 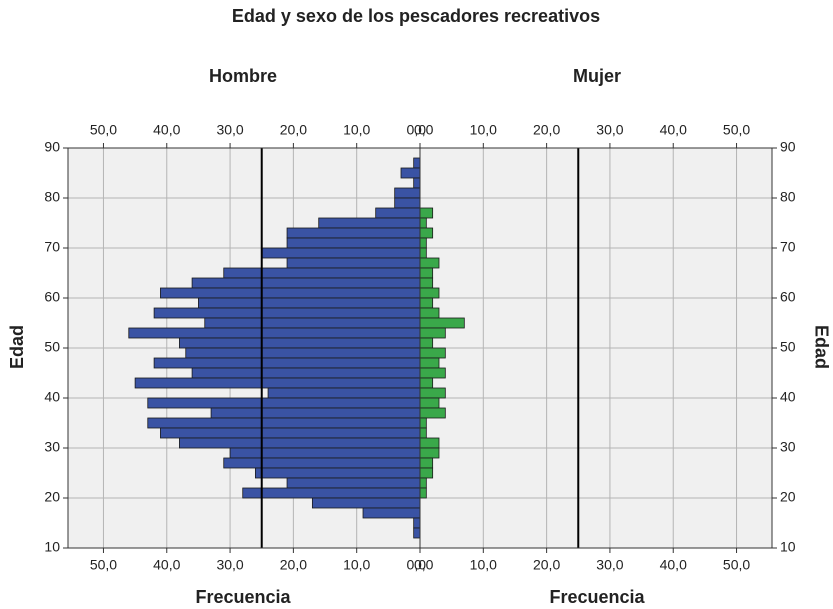 I want to click on panel-title: Hombre, so click(x=243, y=76).